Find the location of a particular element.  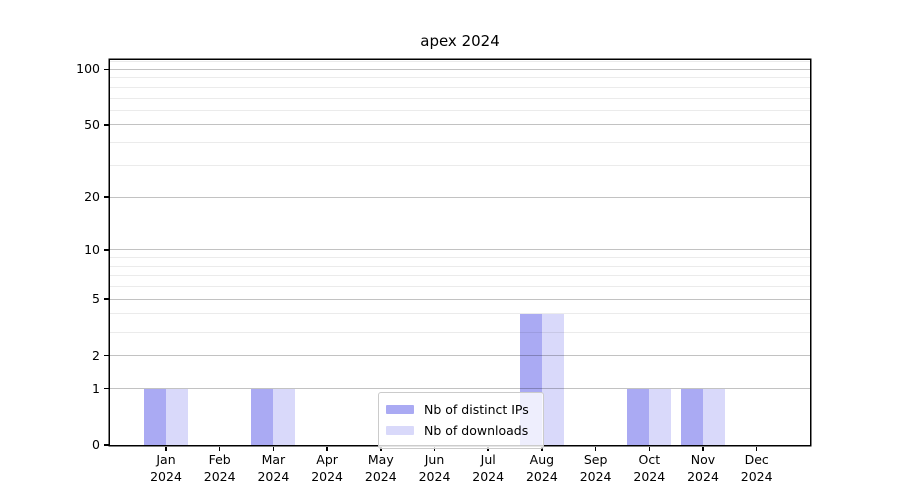

x-axis-tick-label: May 2024 is located at coordinates (381, 468).